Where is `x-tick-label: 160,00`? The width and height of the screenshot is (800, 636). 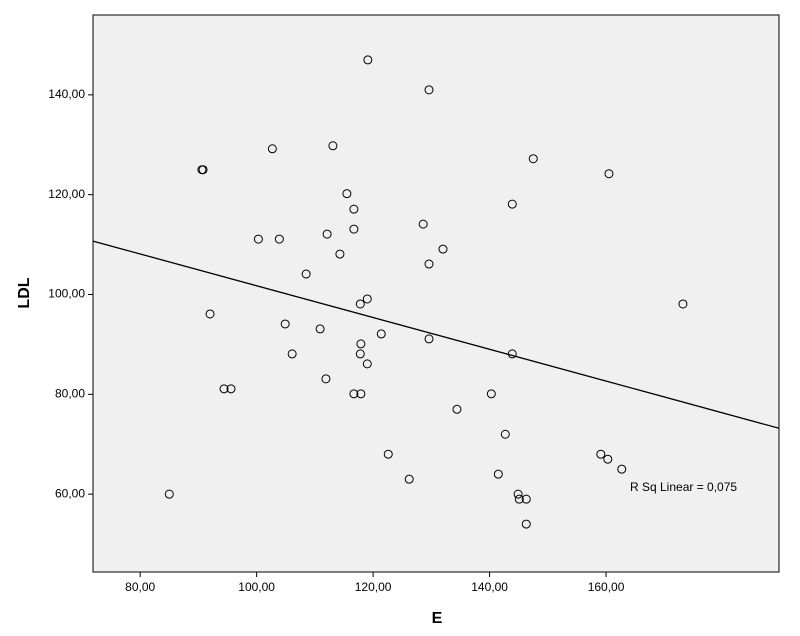
x-tick-label: 160,00 is located at coordinates (606, 587).